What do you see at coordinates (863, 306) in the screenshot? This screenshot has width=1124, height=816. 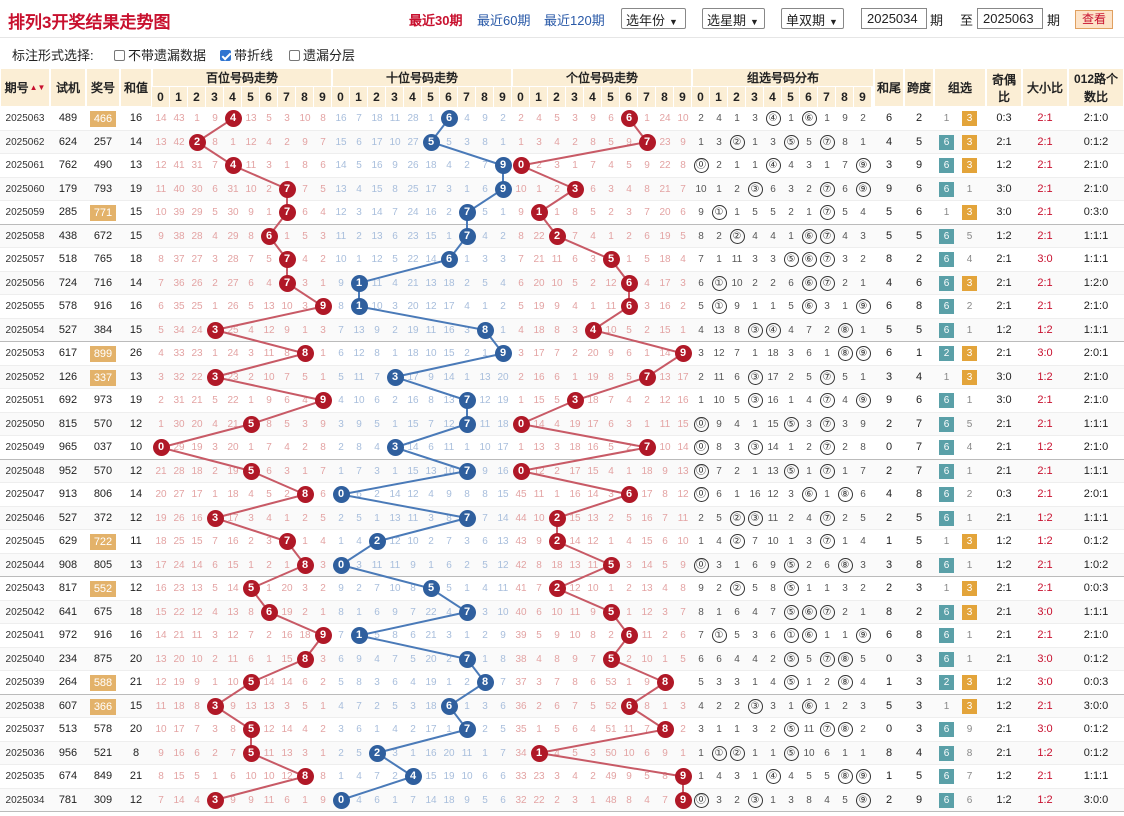 I see `group-distribution-cell: ⑨` at bounding box center [863, 306].